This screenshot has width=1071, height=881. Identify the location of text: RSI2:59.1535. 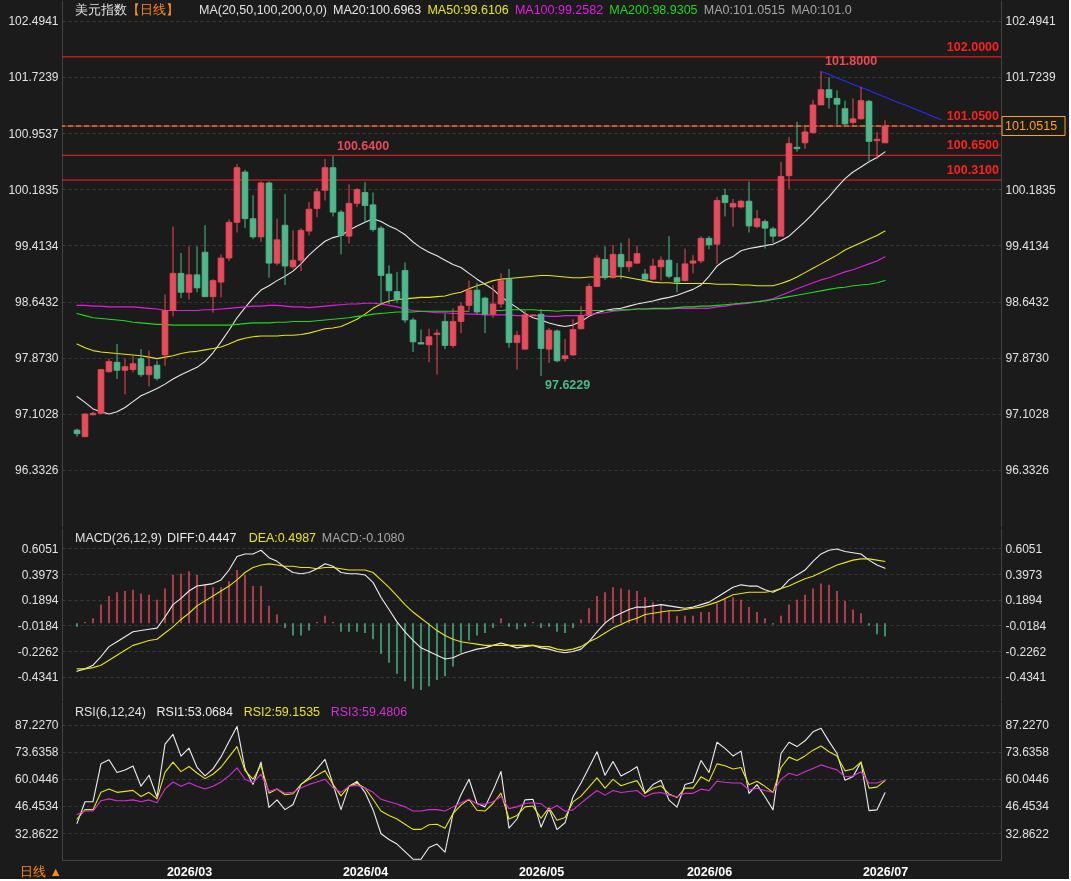
(282, 712).